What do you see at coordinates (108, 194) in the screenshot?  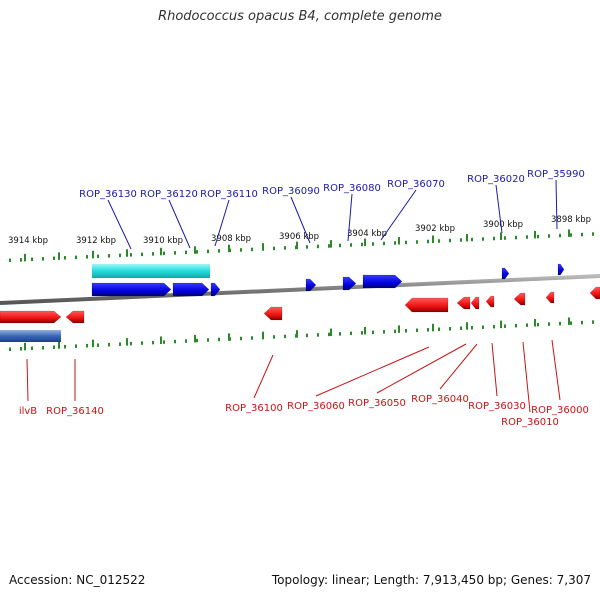 I see `gene-label-top: ROP_36130` at bounding box center [108, 194].